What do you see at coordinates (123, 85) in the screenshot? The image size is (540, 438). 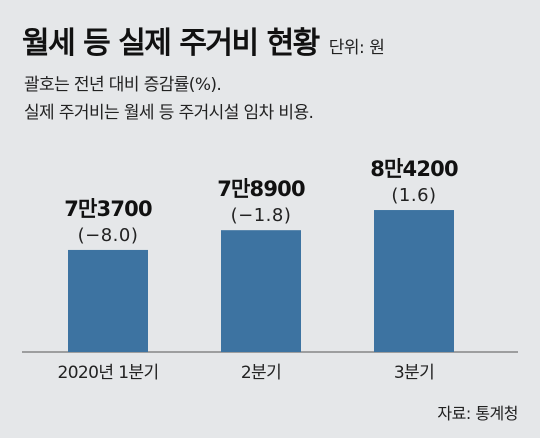 I see `note-line-1: 괄호는 전년 대비 증감률(%).` at bounding box center [123, 85].